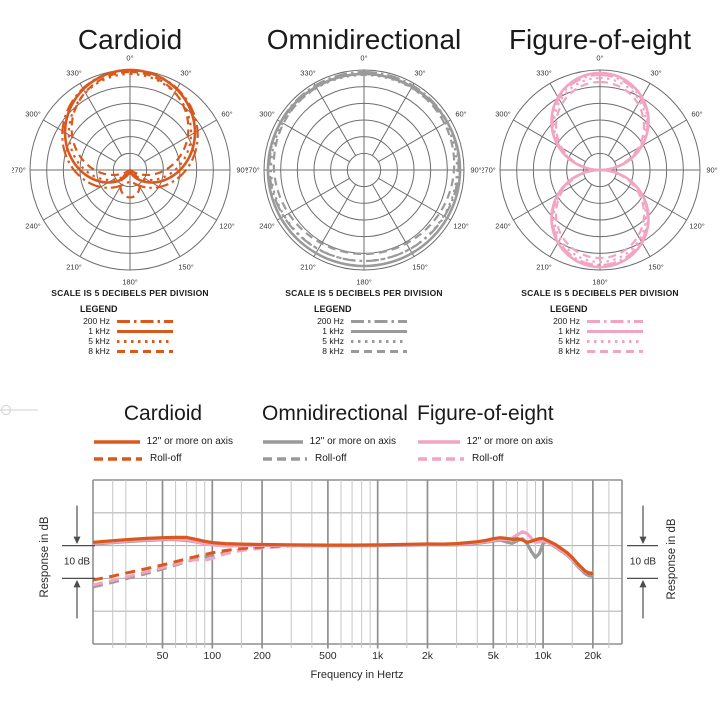 The image size is (720, 720). Describe the element at coordinates (543, 656) in the screenshot. I see `x-tick-10k: 10k` at that location.